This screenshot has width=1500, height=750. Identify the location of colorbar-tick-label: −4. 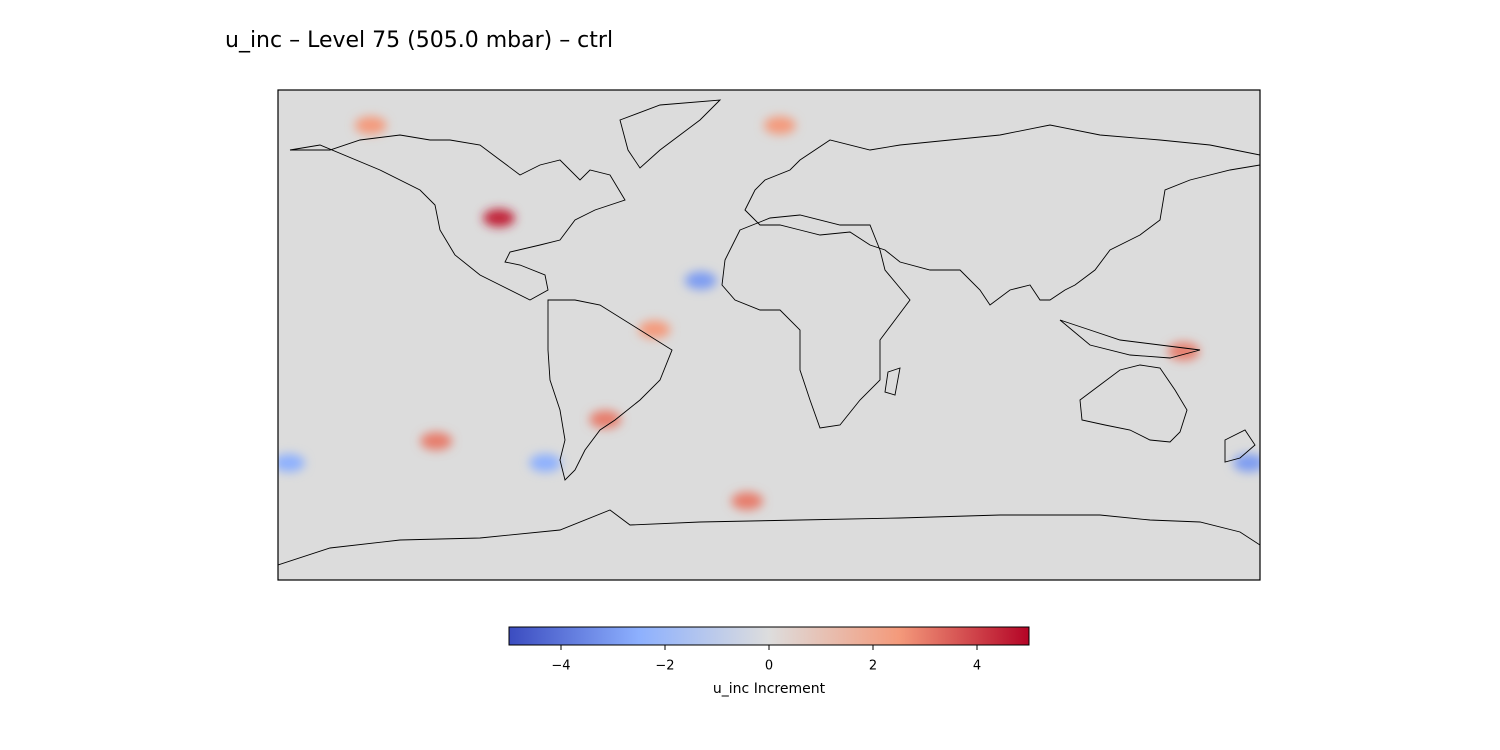
(560, 666).